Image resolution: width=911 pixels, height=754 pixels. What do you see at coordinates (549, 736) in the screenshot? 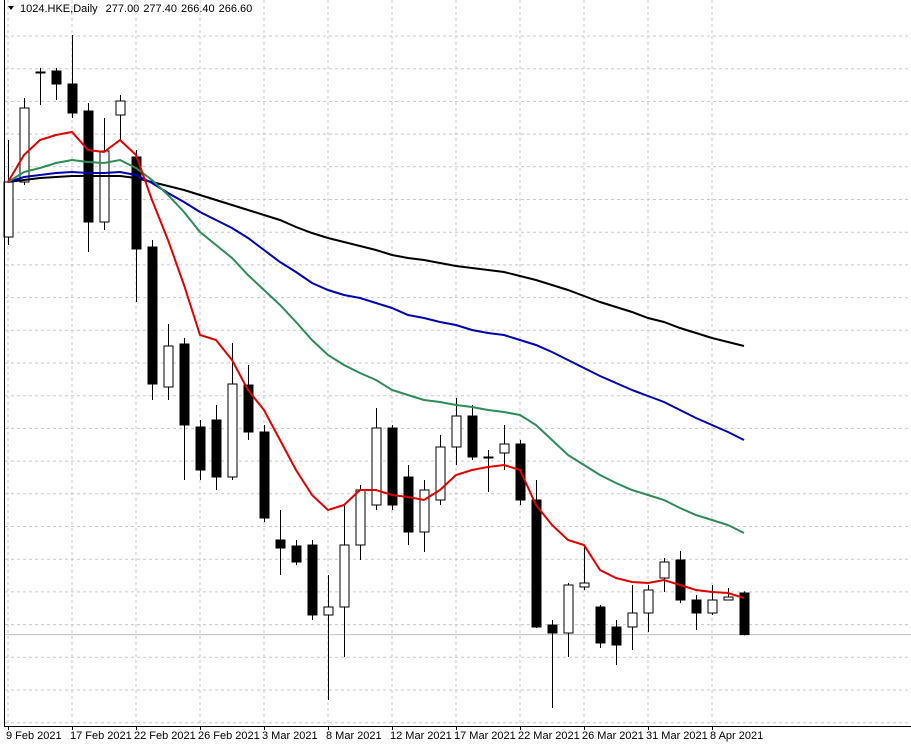
I see `x-tick-label: 22 Mar 2021` at bounding box center [549, 736].